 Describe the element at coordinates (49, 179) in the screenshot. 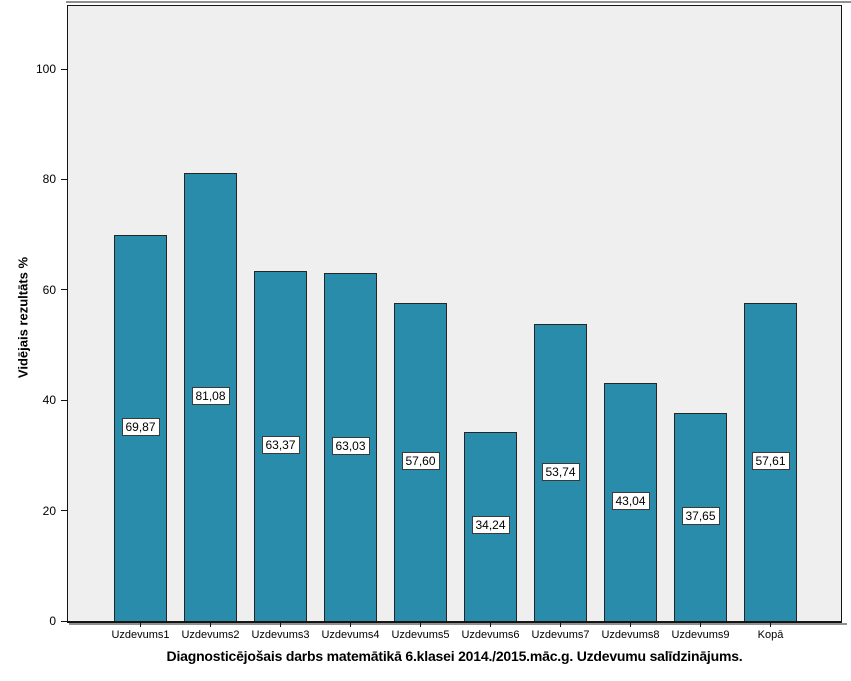

I see `y-tick-label: 80` at that location.